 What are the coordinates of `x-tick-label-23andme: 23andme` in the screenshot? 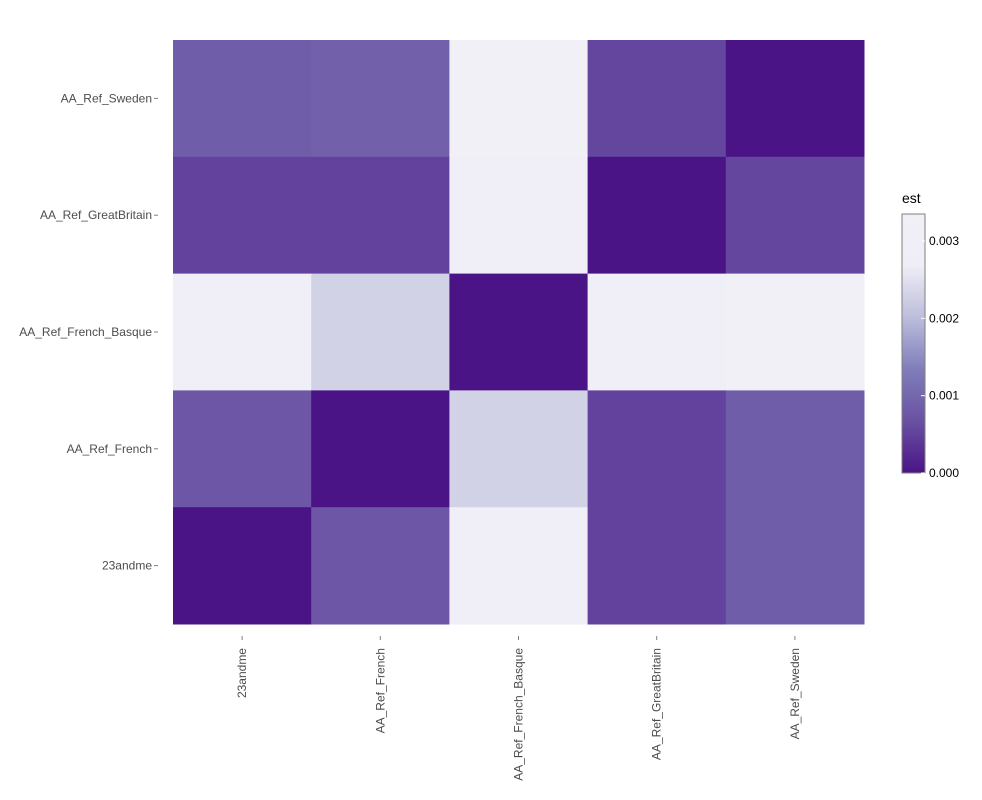 It's located at (242, 673).